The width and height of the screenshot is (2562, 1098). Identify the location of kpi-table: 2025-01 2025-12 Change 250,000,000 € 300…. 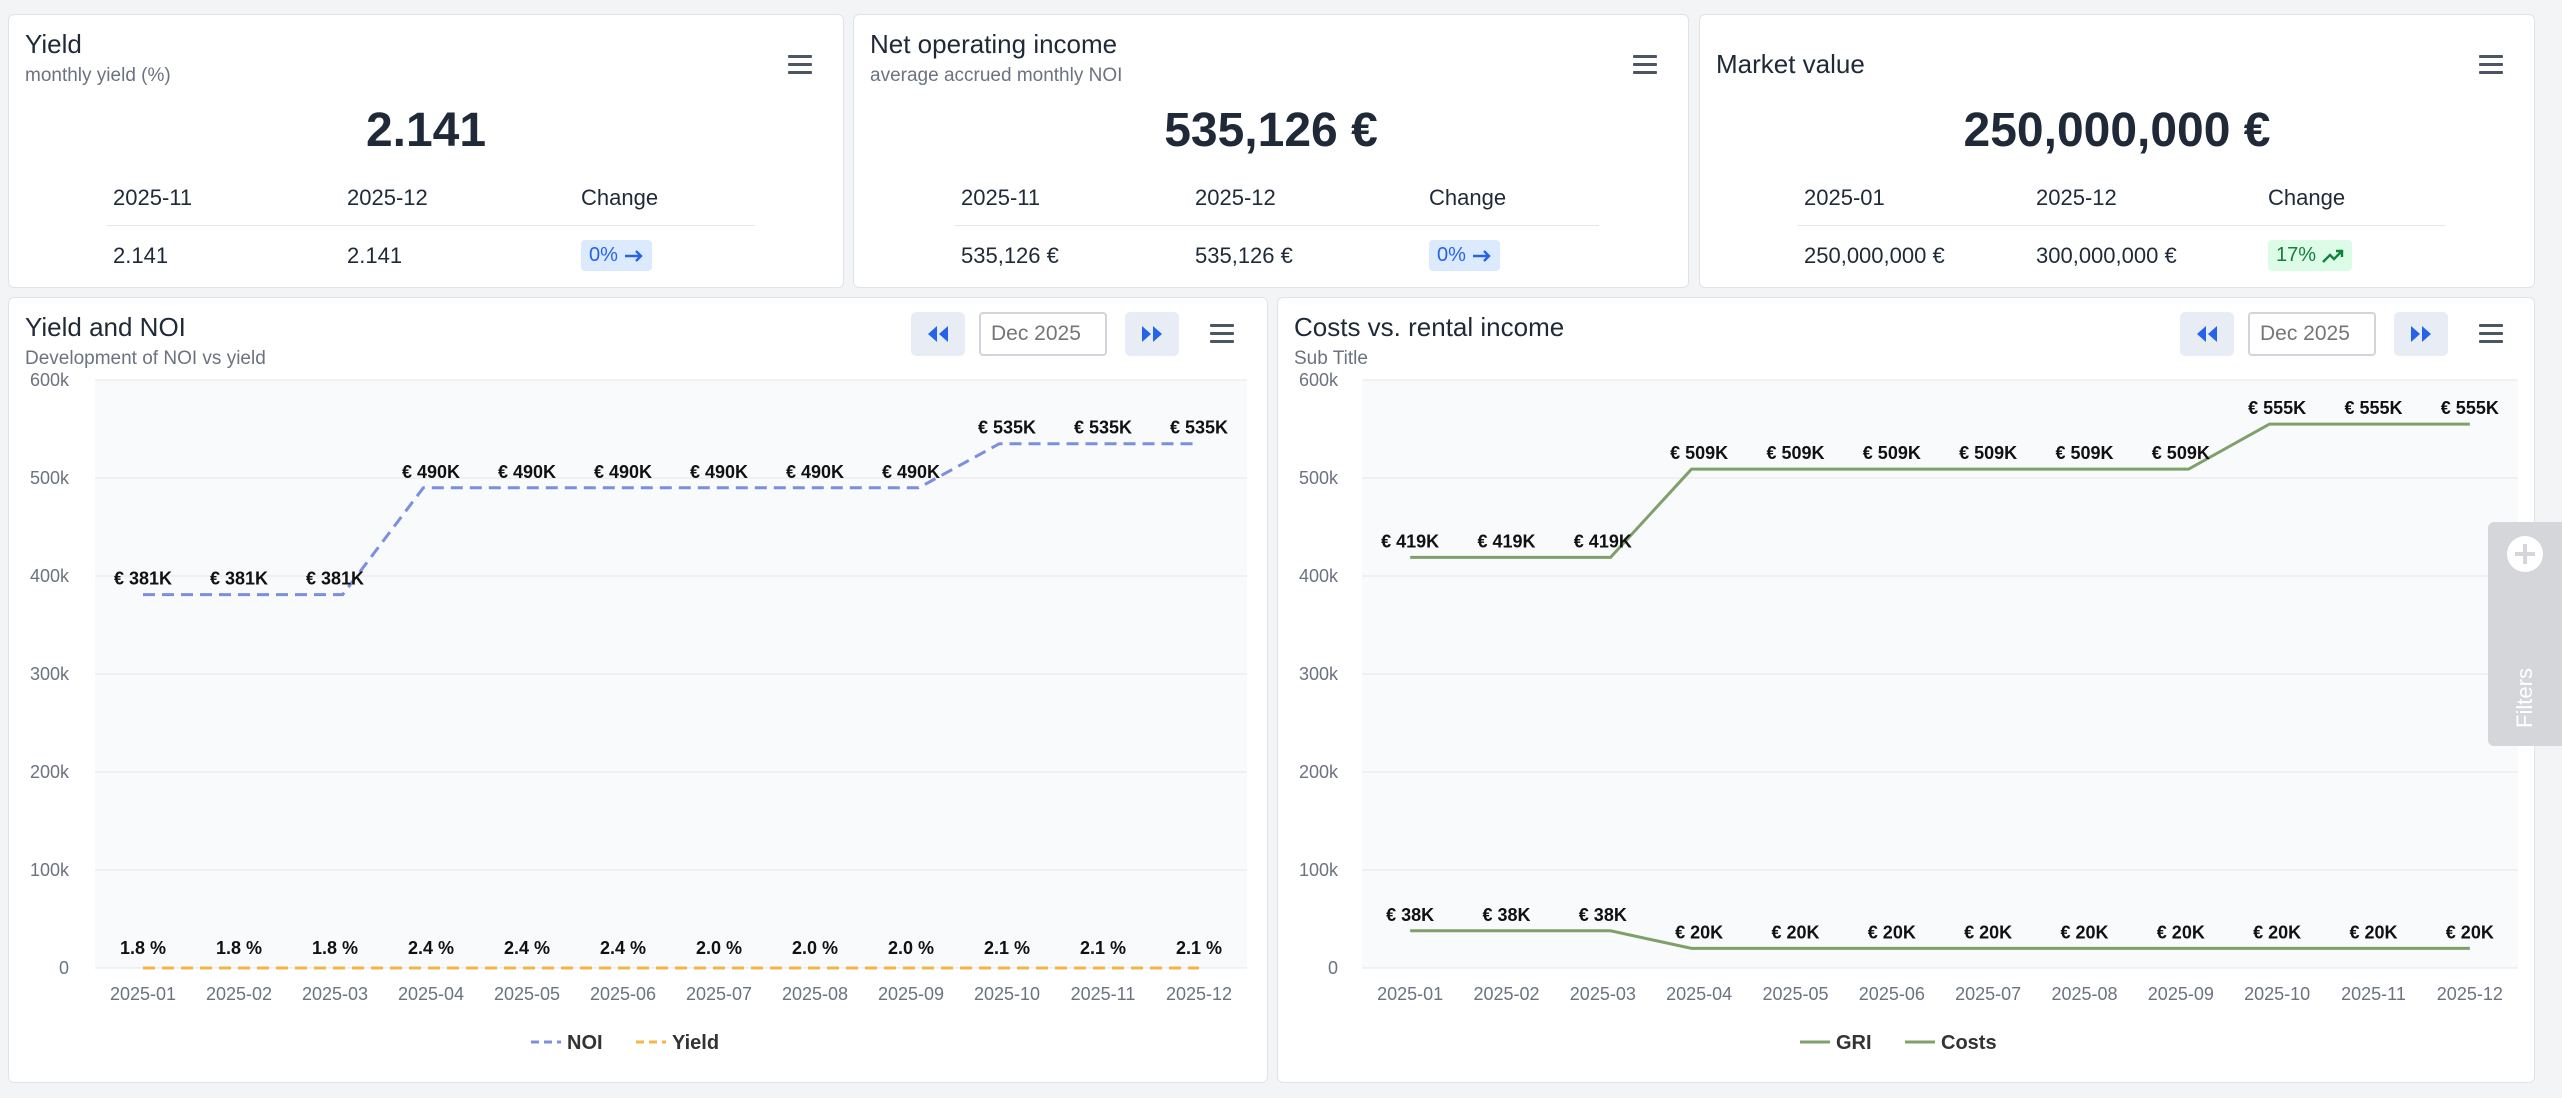
(2122, 228).